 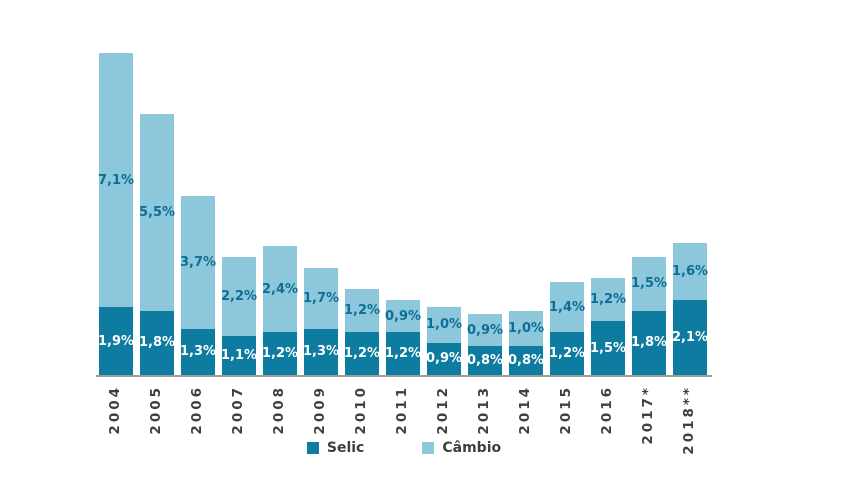 I want to click on segment-selic-2004: 1,9%, so click(x=116, y=341).